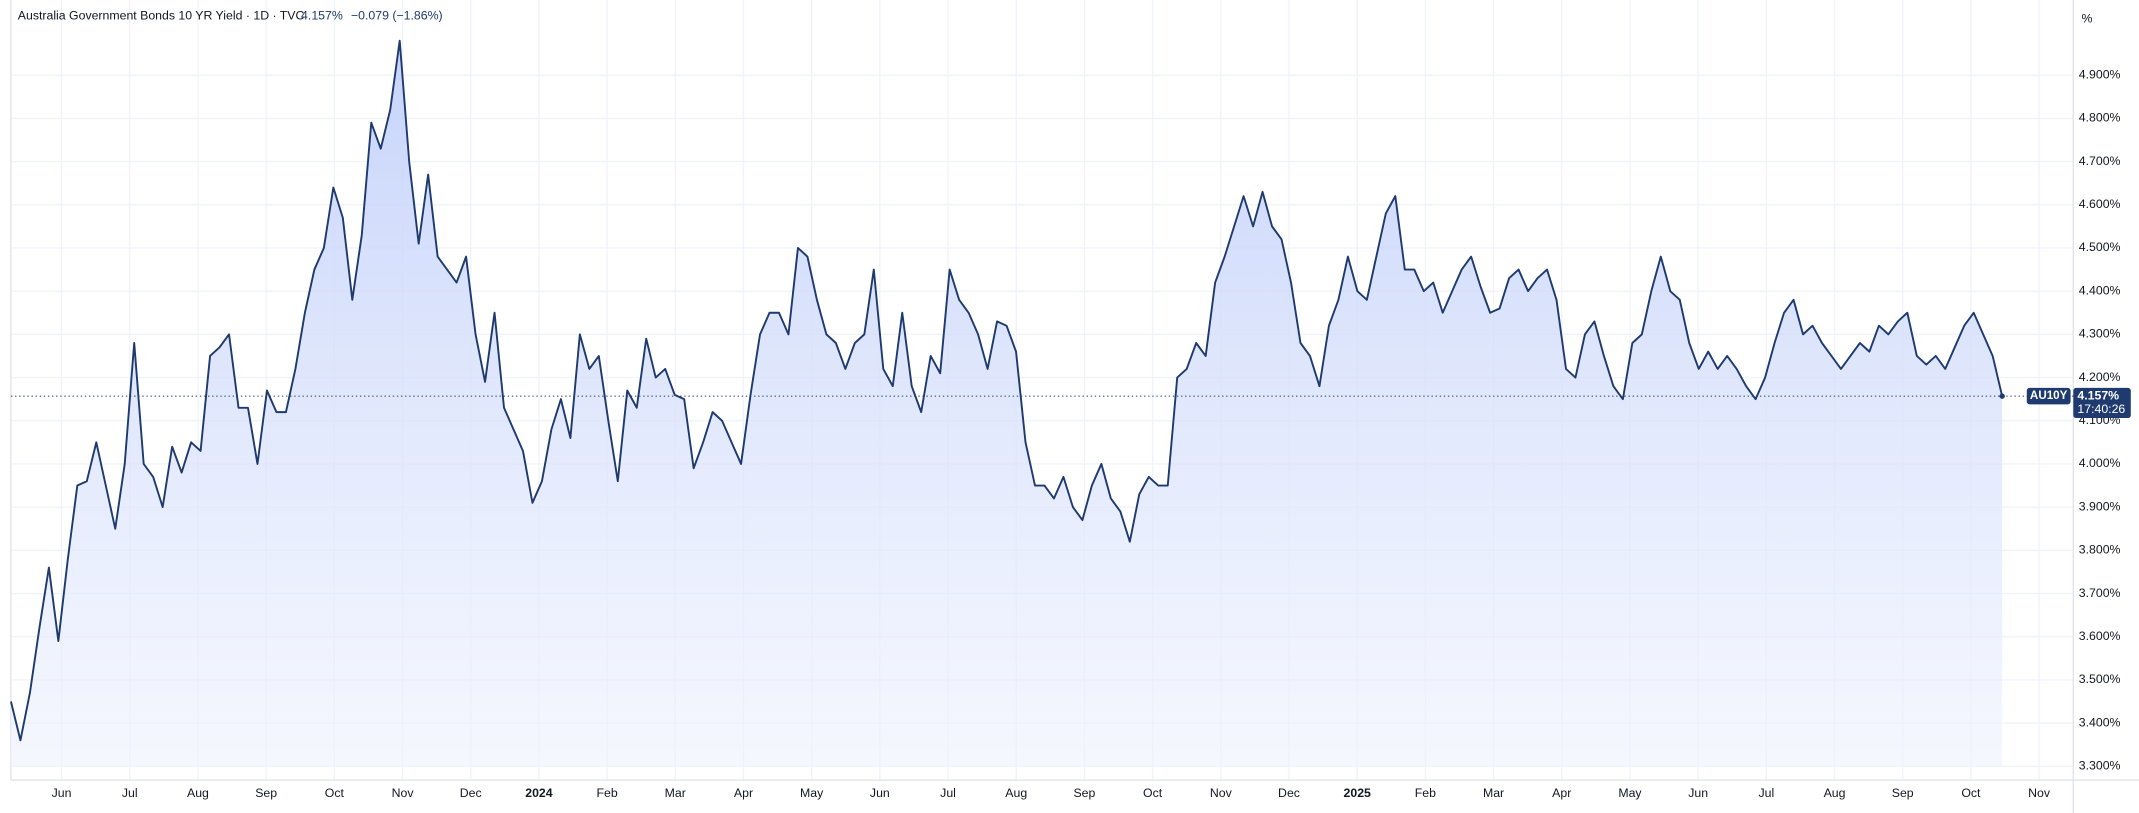 Image resolution: width=2139 pixels, height=813 pixels. Describe the element at coordinates (2100, 377) in the screenshot. I see `y-tick-label: 4.200%` at that location.